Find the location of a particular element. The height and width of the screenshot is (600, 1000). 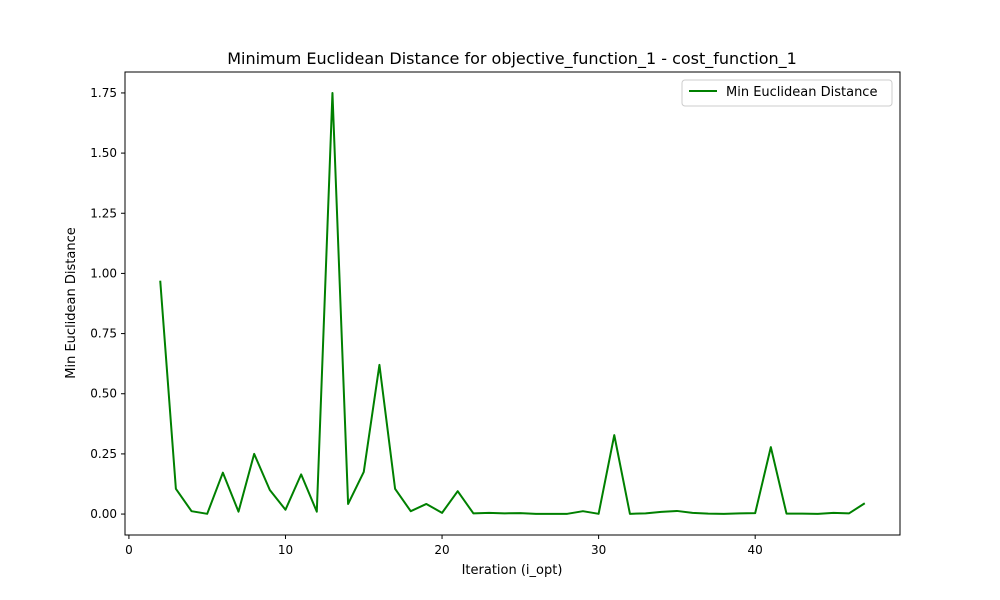

x-tick-label: 30 is located at coordinates (598, 550).